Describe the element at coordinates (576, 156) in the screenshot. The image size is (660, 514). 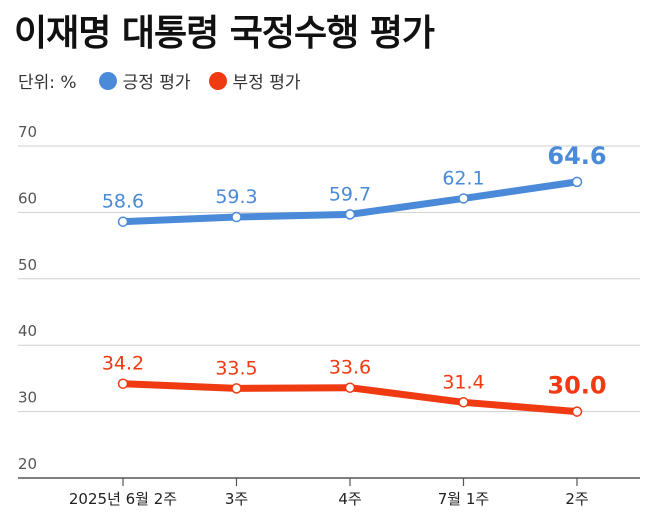
I see `data-label: 64.6` at that location.